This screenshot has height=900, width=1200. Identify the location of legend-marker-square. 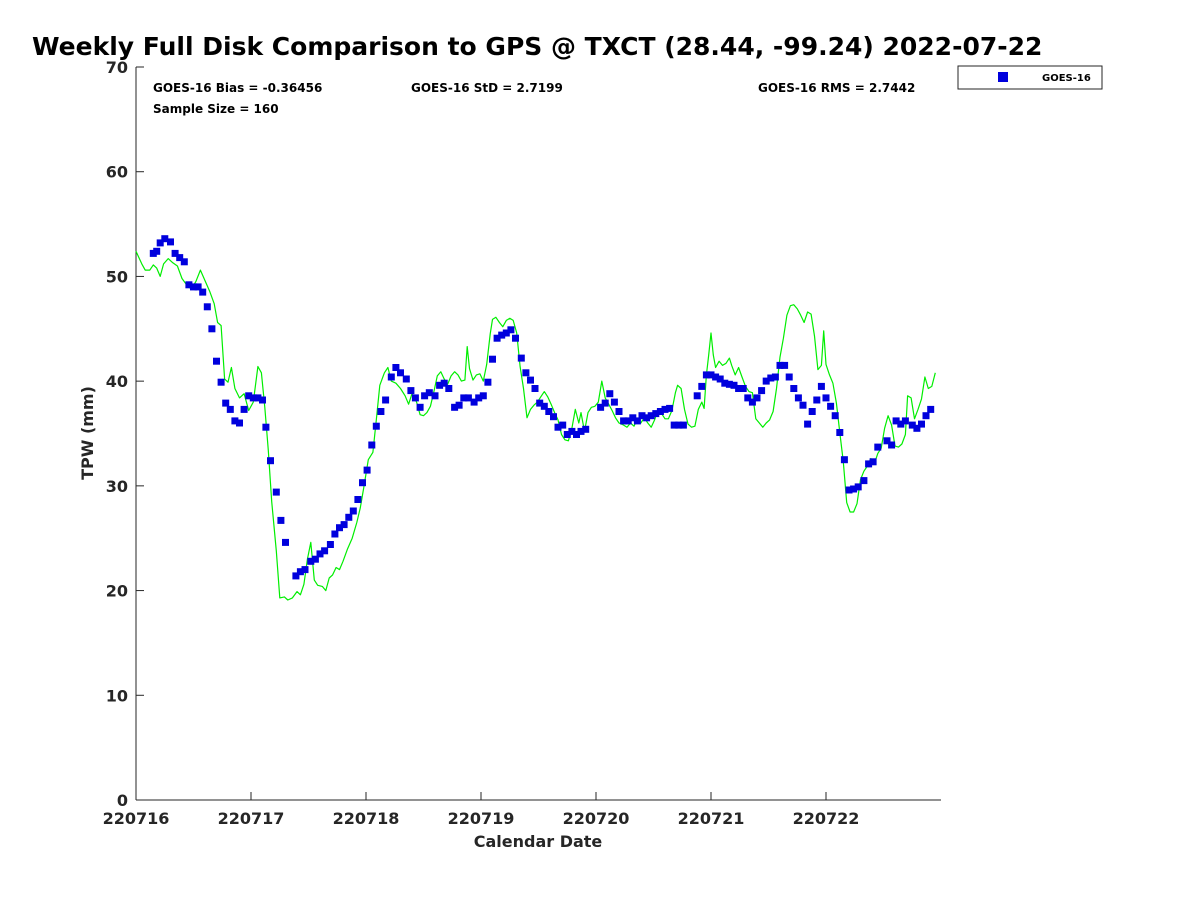
(1003, 77).